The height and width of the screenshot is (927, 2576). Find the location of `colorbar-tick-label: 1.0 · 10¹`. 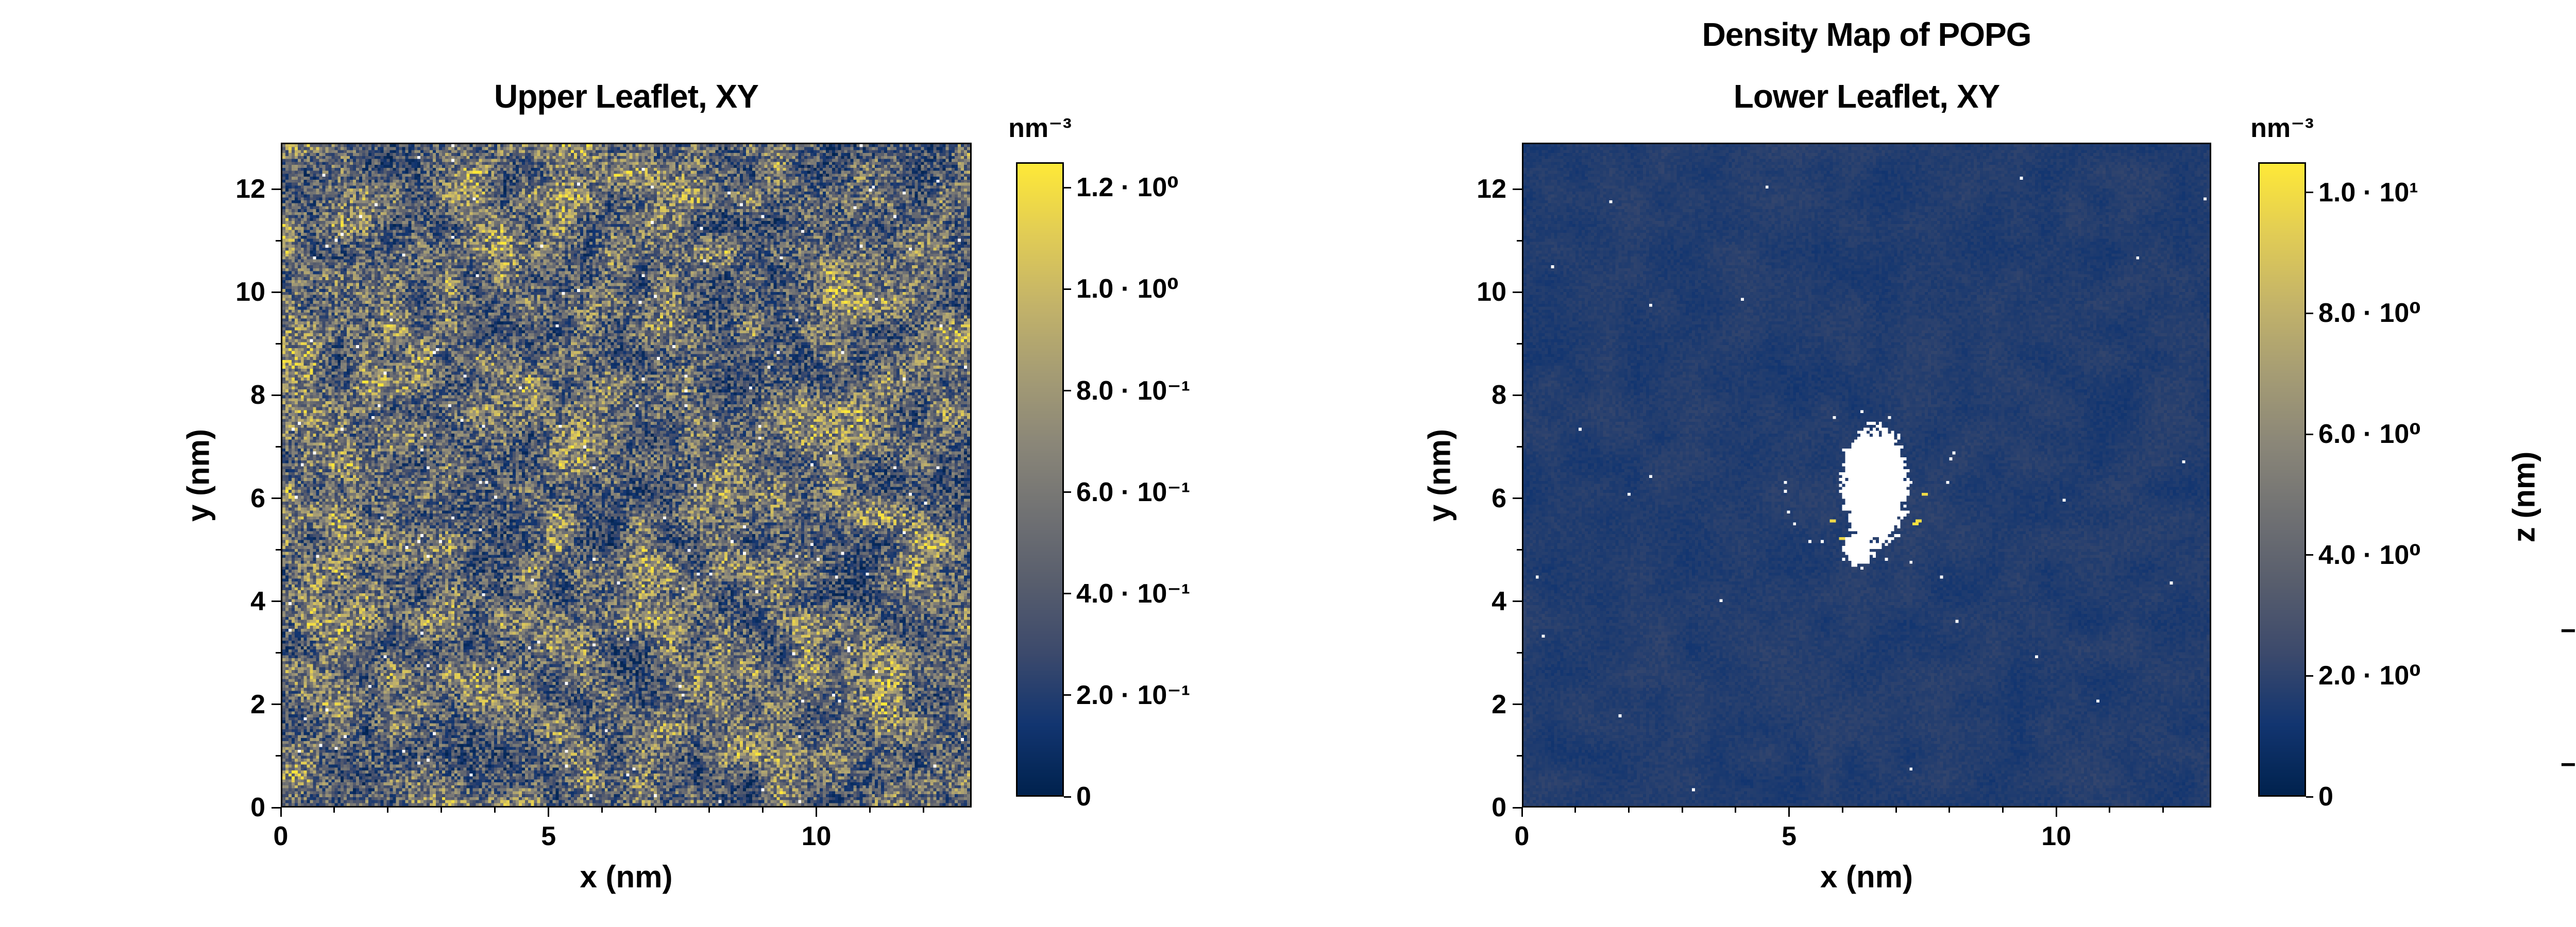

colorbar-tick-label: 1.0 · 10¹ is located at coordinates (2368, 192).